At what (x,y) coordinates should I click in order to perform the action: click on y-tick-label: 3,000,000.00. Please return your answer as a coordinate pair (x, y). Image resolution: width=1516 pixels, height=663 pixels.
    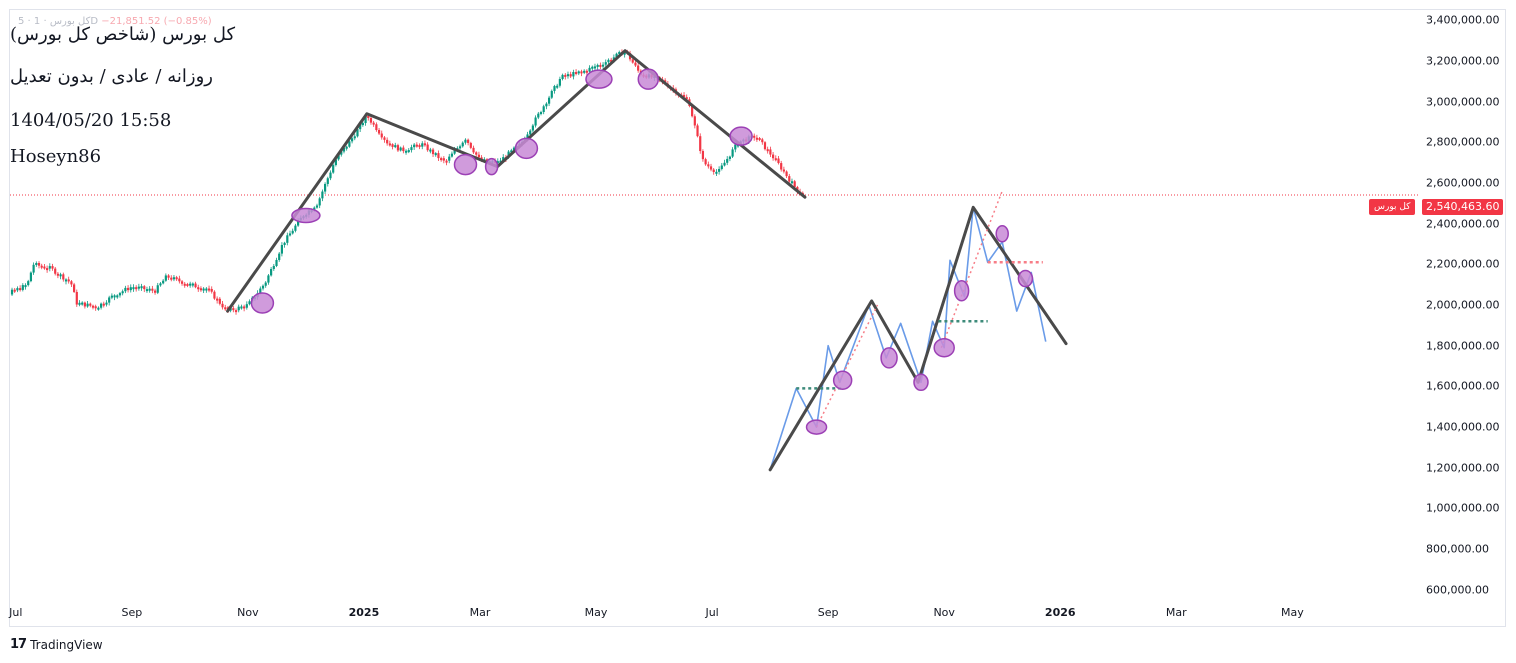
    Looking at the image, I should click on (1463, 102).